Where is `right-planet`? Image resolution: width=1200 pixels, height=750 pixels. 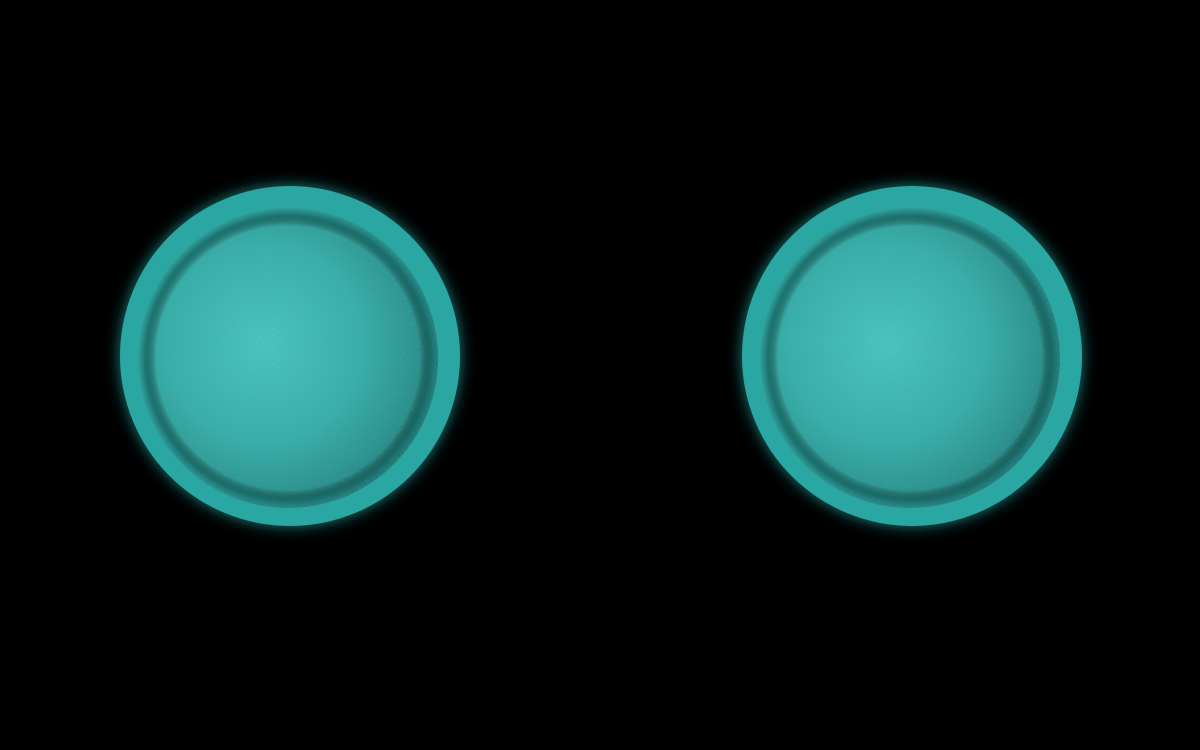
right-planet is located at coordinates (912, 356).